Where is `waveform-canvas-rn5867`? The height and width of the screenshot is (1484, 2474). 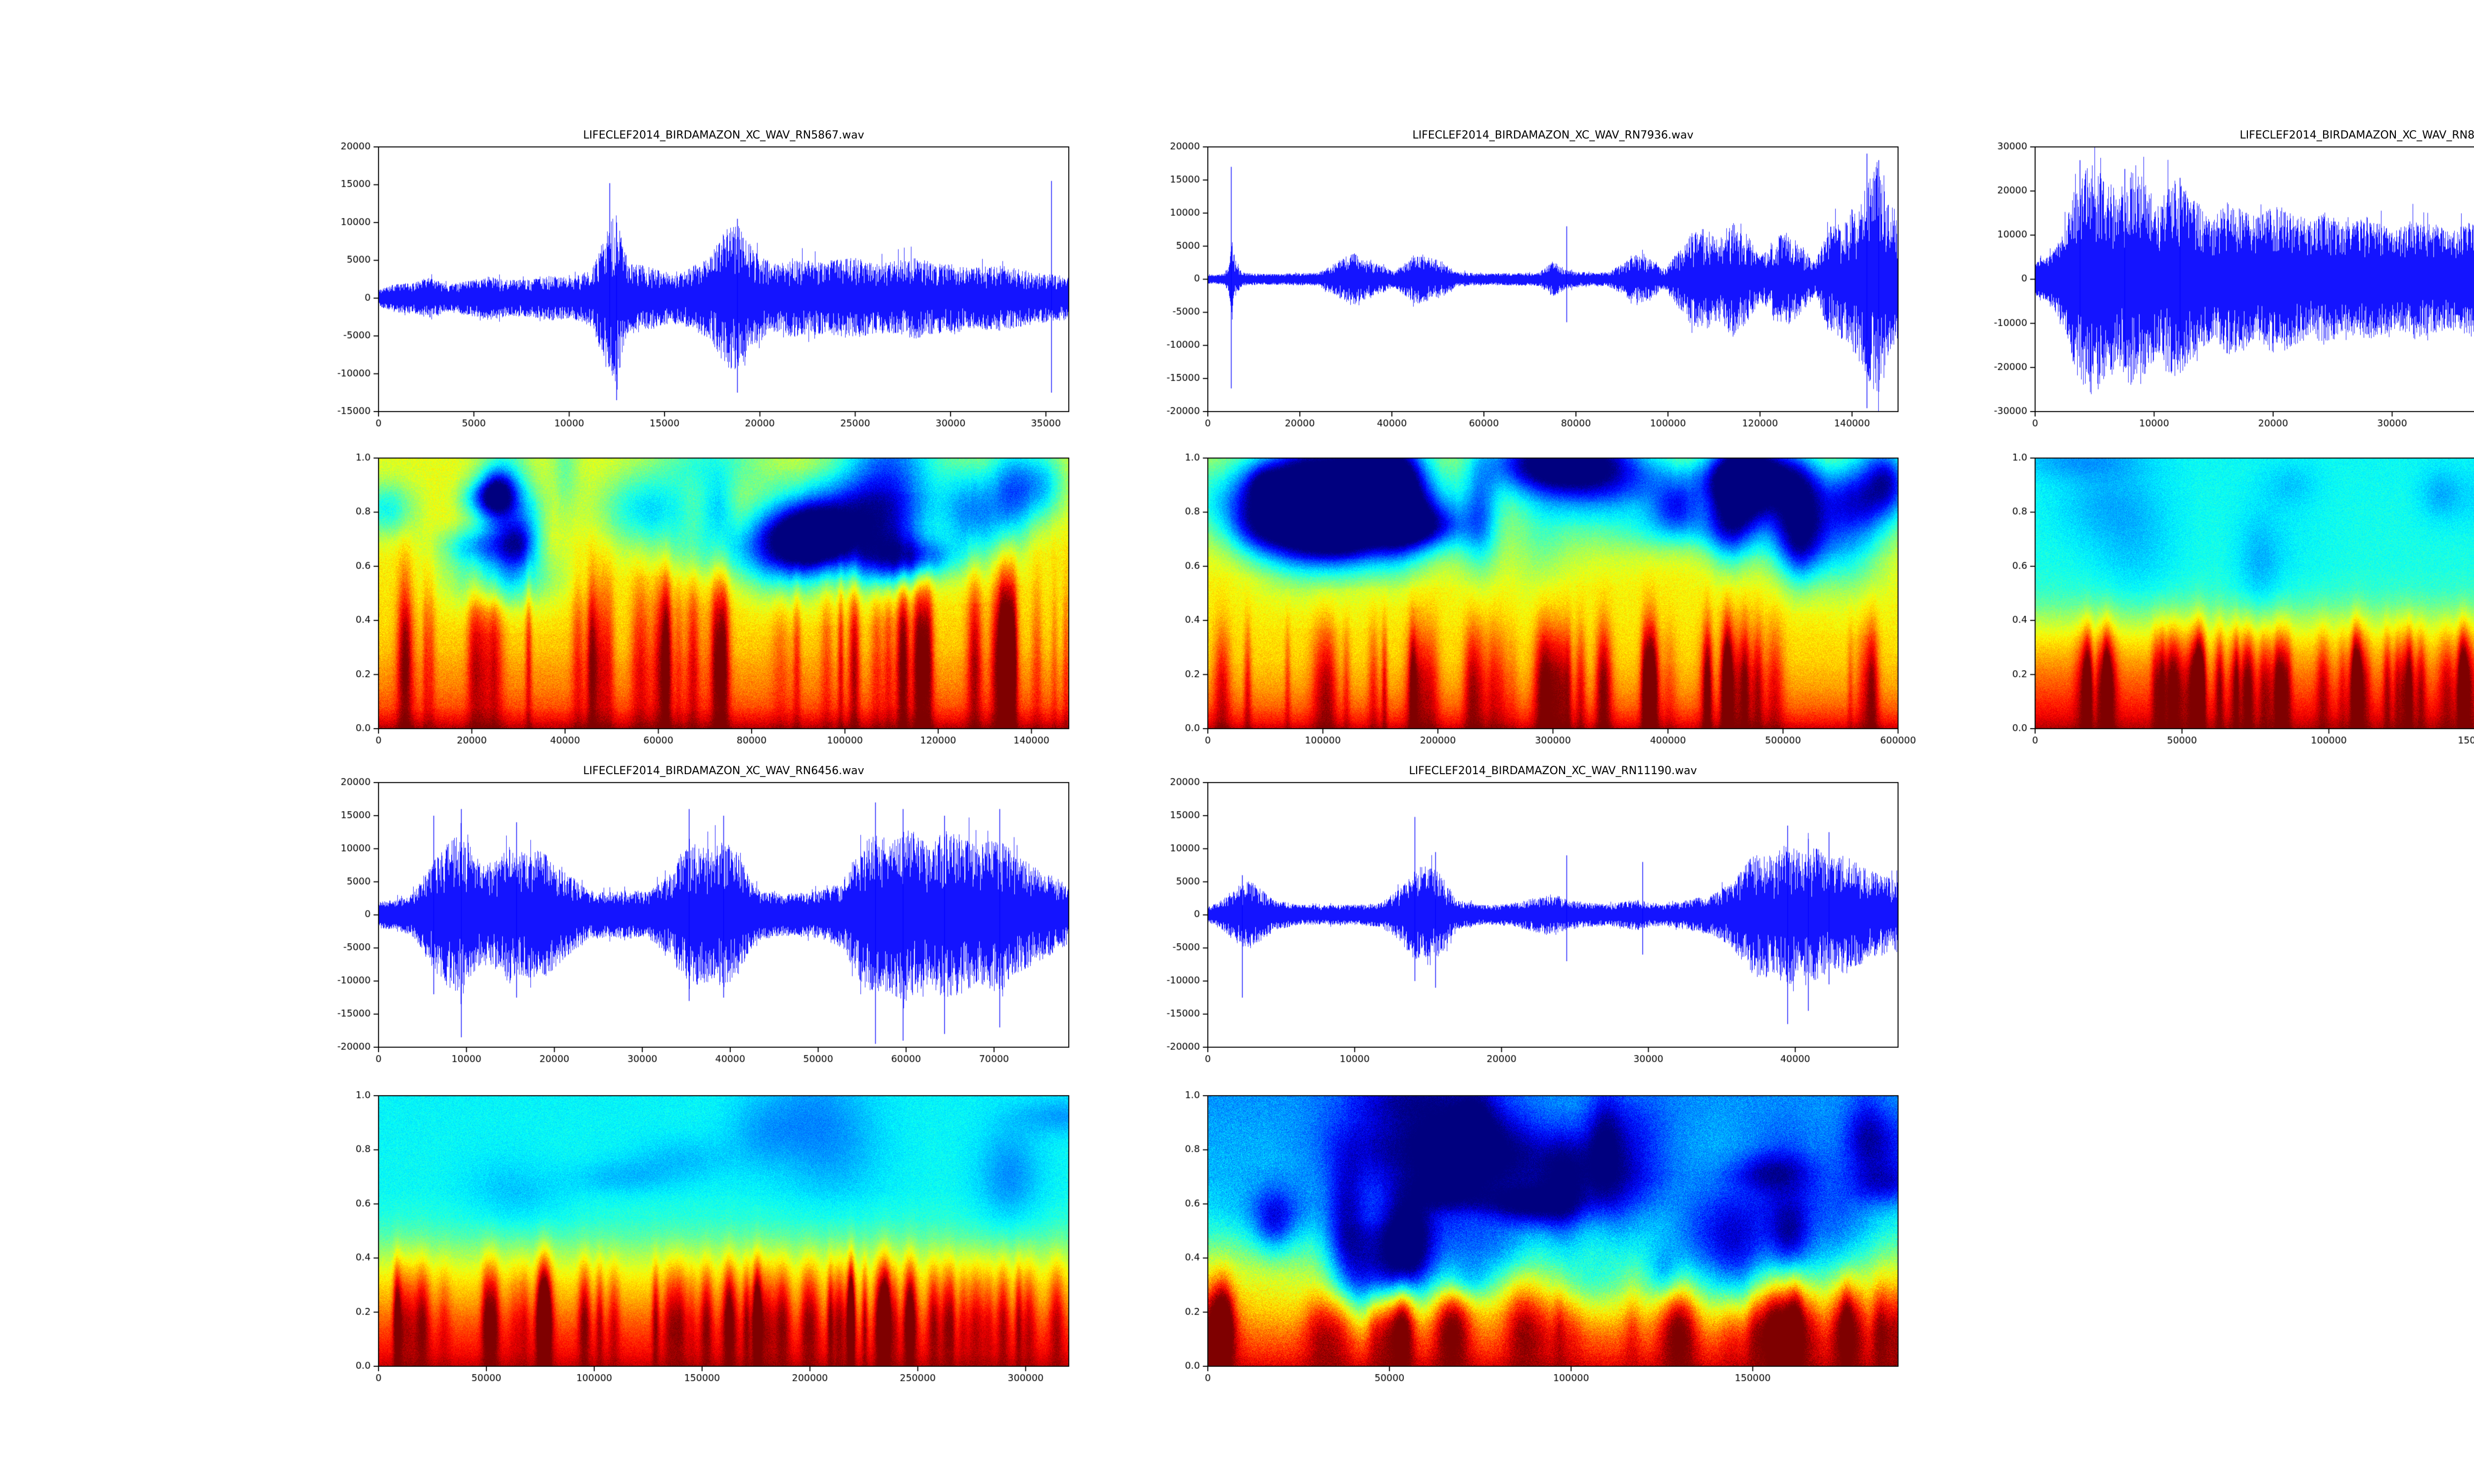
waveform-canvas-rn5867 is located at coordinates (704, 281).